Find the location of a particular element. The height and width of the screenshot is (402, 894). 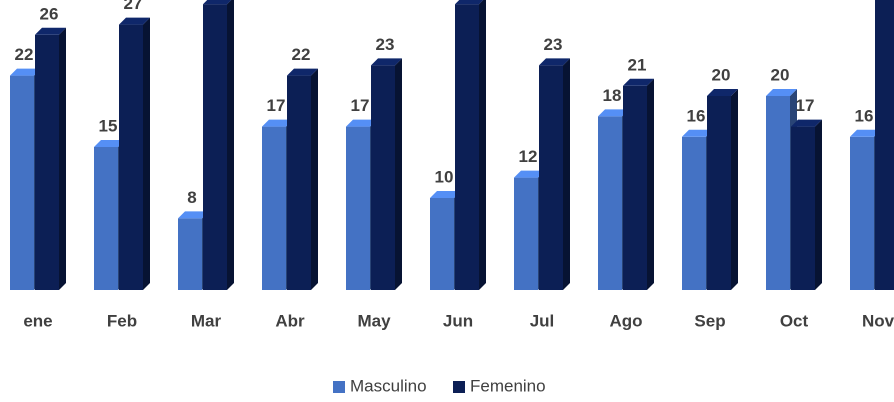

x-tick-label: Ago is located at coordinates (625, 320).